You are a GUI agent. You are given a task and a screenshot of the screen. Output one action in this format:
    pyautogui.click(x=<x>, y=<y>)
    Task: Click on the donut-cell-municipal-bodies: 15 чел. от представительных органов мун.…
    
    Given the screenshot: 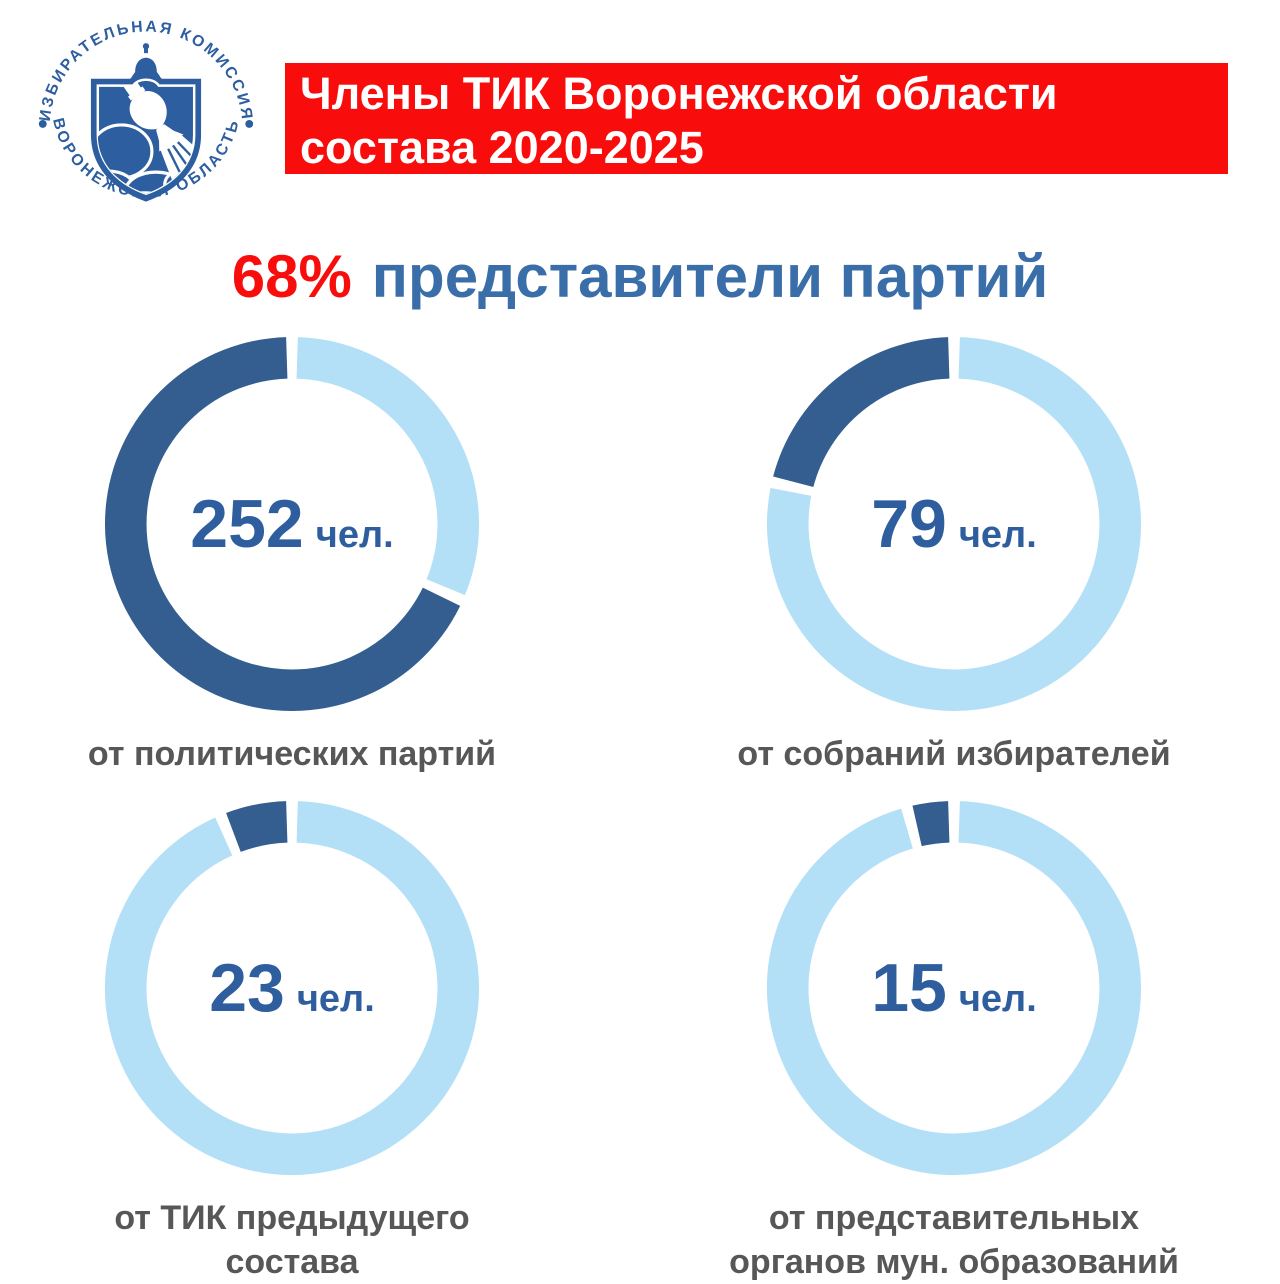 What is the action you would take?
    pyautogui.click(x=954, y=1042)
    